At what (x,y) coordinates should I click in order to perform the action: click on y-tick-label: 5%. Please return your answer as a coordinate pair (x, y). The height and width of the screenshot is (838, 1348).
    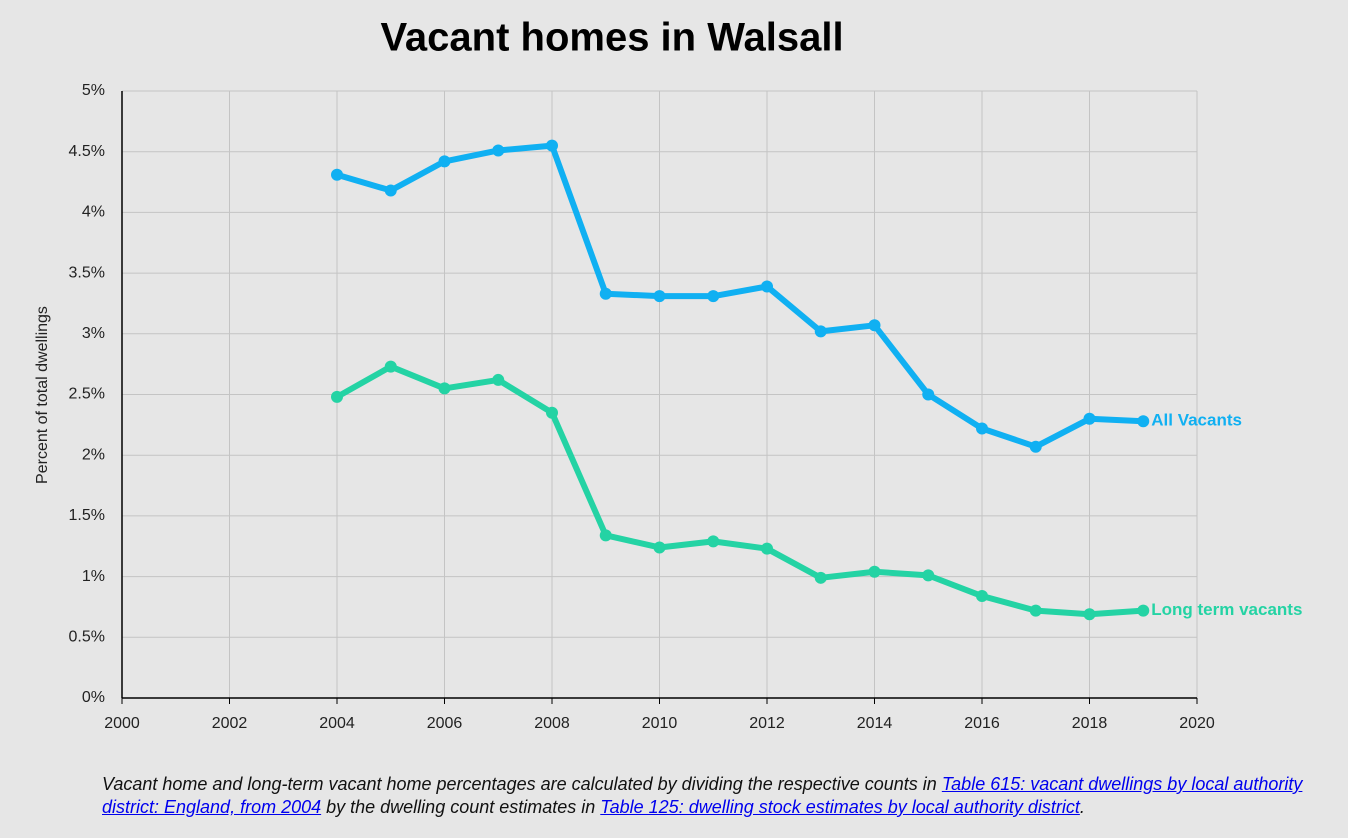
    Looking at the image, I should click on (93, 90).